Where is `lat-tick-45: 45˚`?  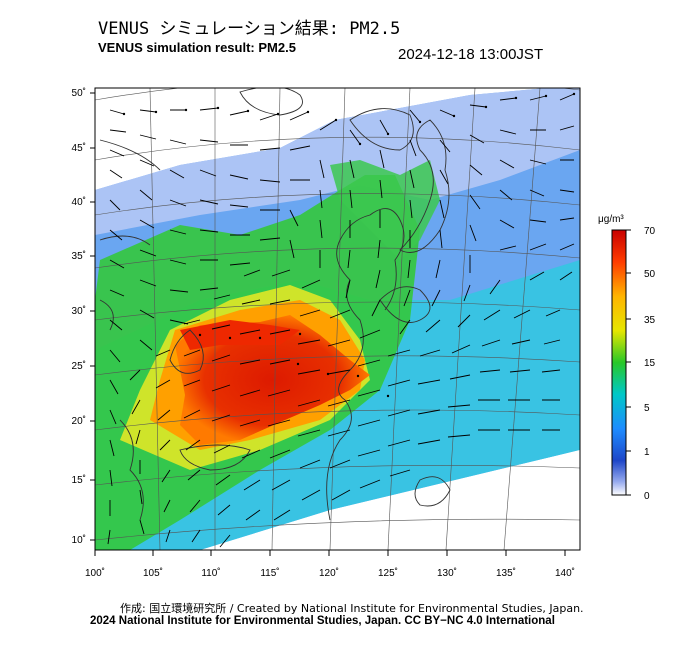
lat-tick-45: 45˚ is located at coordinates (79, 148).